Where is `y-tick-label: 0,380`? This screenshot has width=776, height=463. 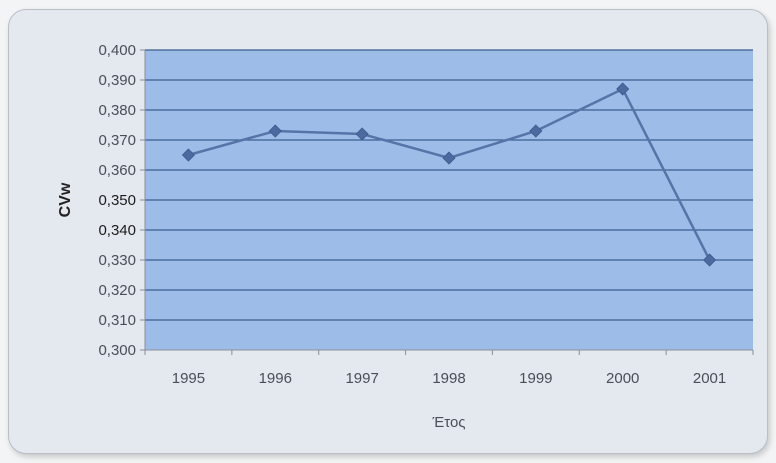 y-tick-label: 0,380 is located at coordinates (117, 110).